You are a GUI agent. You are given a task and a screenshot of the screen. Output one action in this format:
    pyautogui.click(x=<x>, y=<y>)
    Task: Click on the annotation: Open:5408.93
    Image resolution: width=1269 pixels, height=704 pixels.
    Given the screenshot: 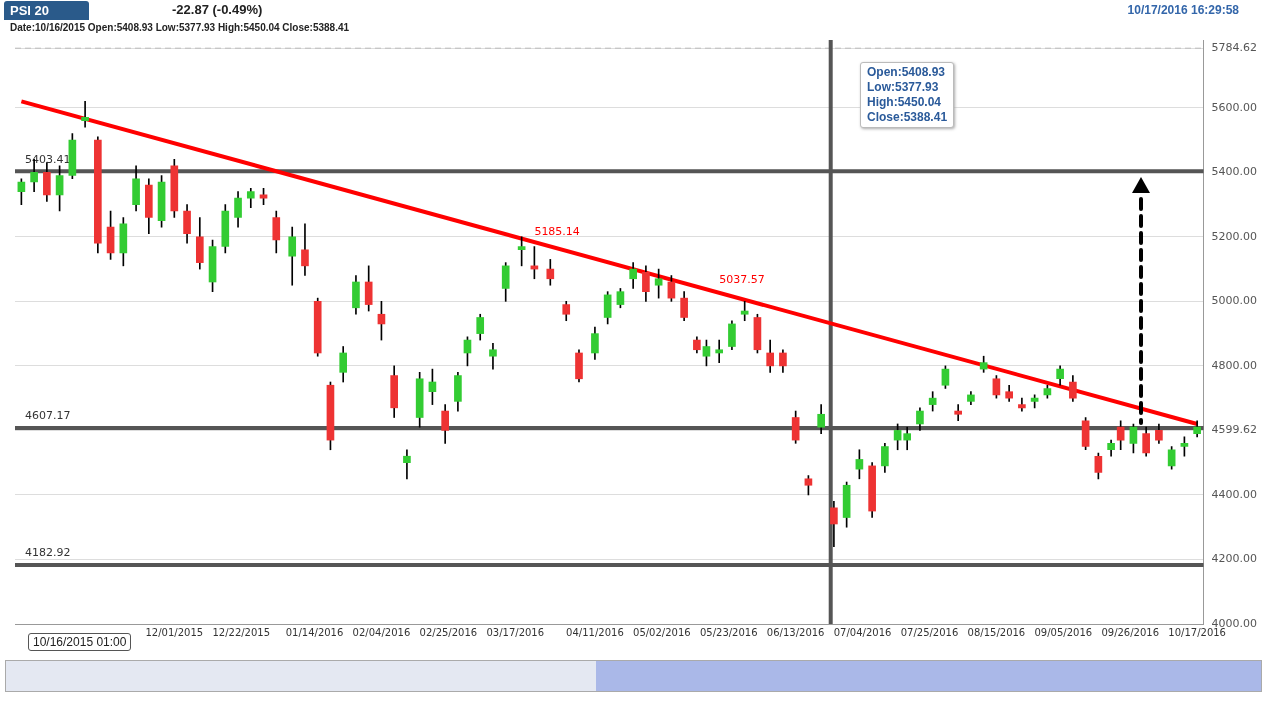 What is the action you would take?
    pyautogui.click(x=907, y=72)
    